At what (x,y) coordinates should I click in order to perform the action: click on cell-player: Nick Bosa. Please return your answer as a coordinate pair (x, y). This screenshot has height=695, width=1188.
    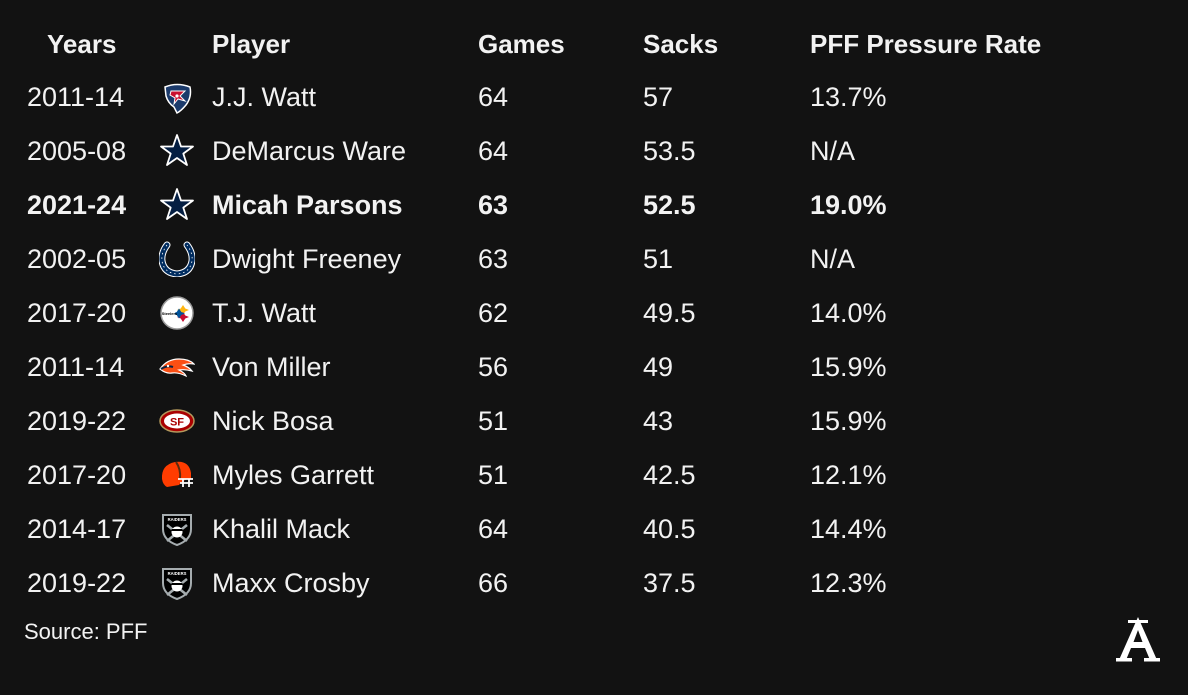
    Looking at the image, I should click on (273, 421).